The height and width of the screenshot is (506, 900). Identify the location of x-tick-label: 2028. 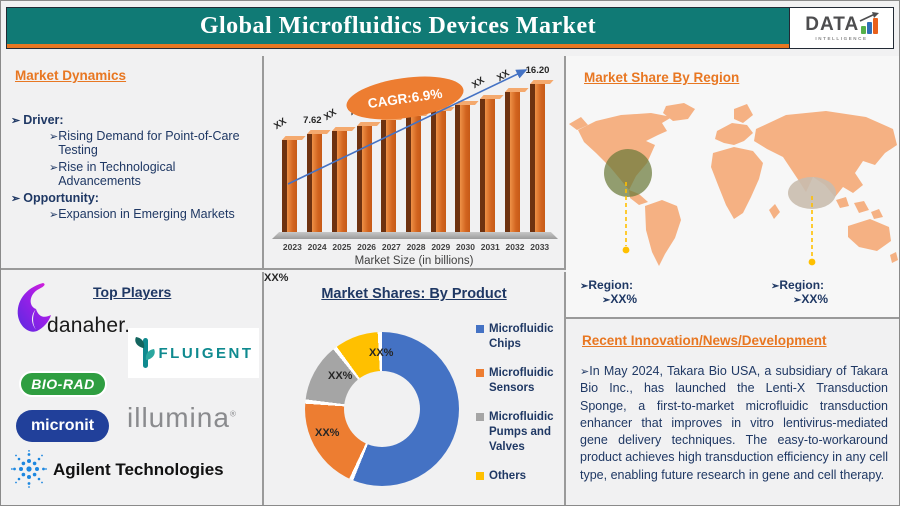
(416, 247).